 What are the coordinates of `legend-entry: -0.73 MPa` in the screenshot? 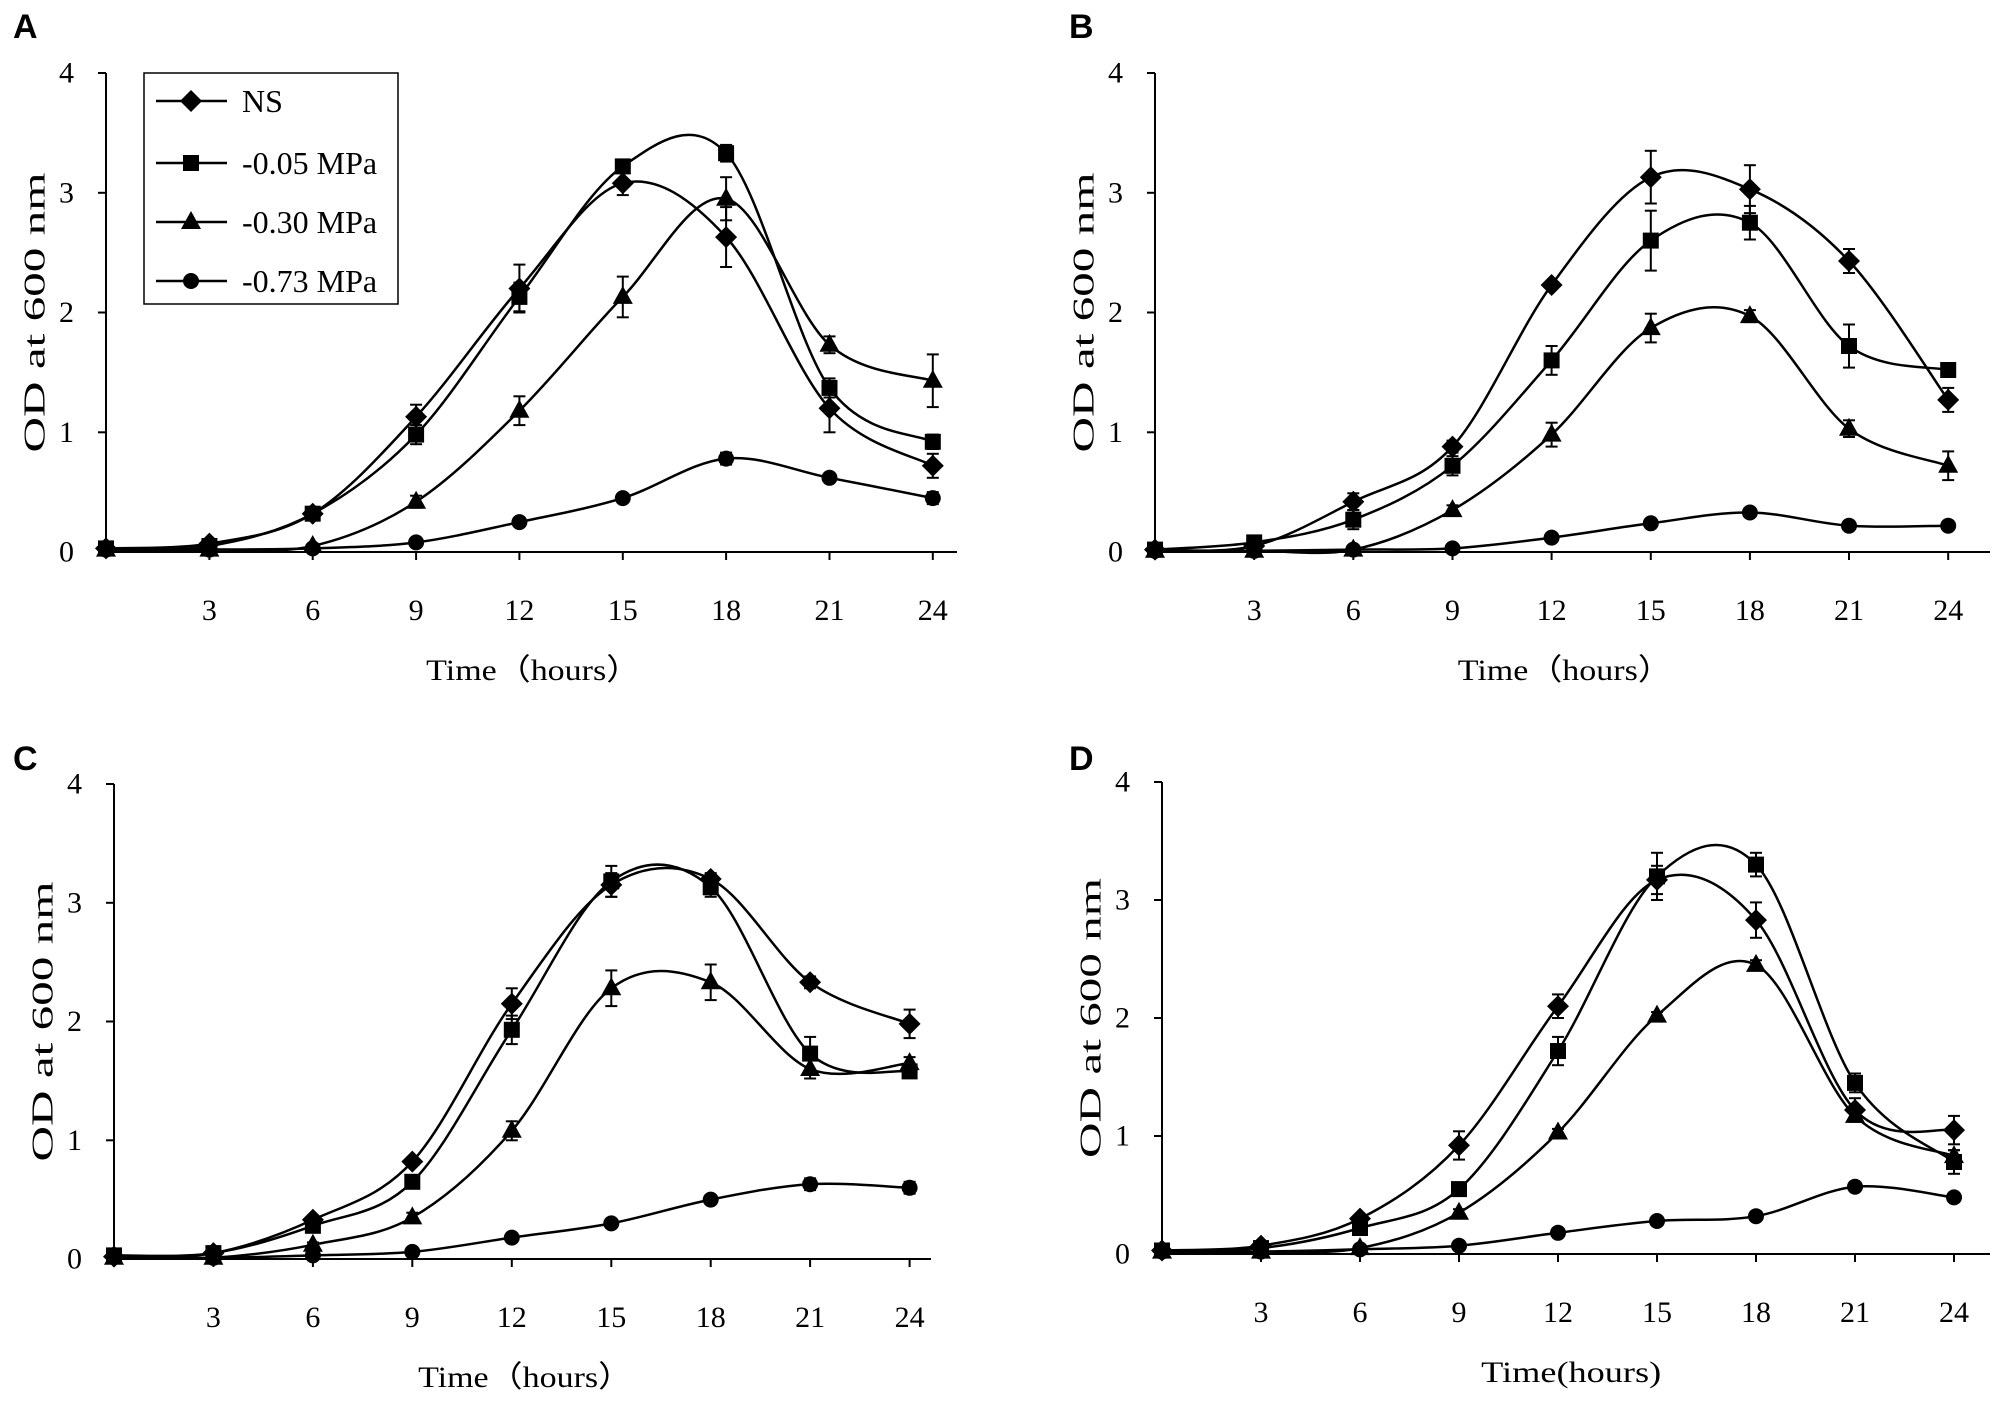 It's located at (266, 281).